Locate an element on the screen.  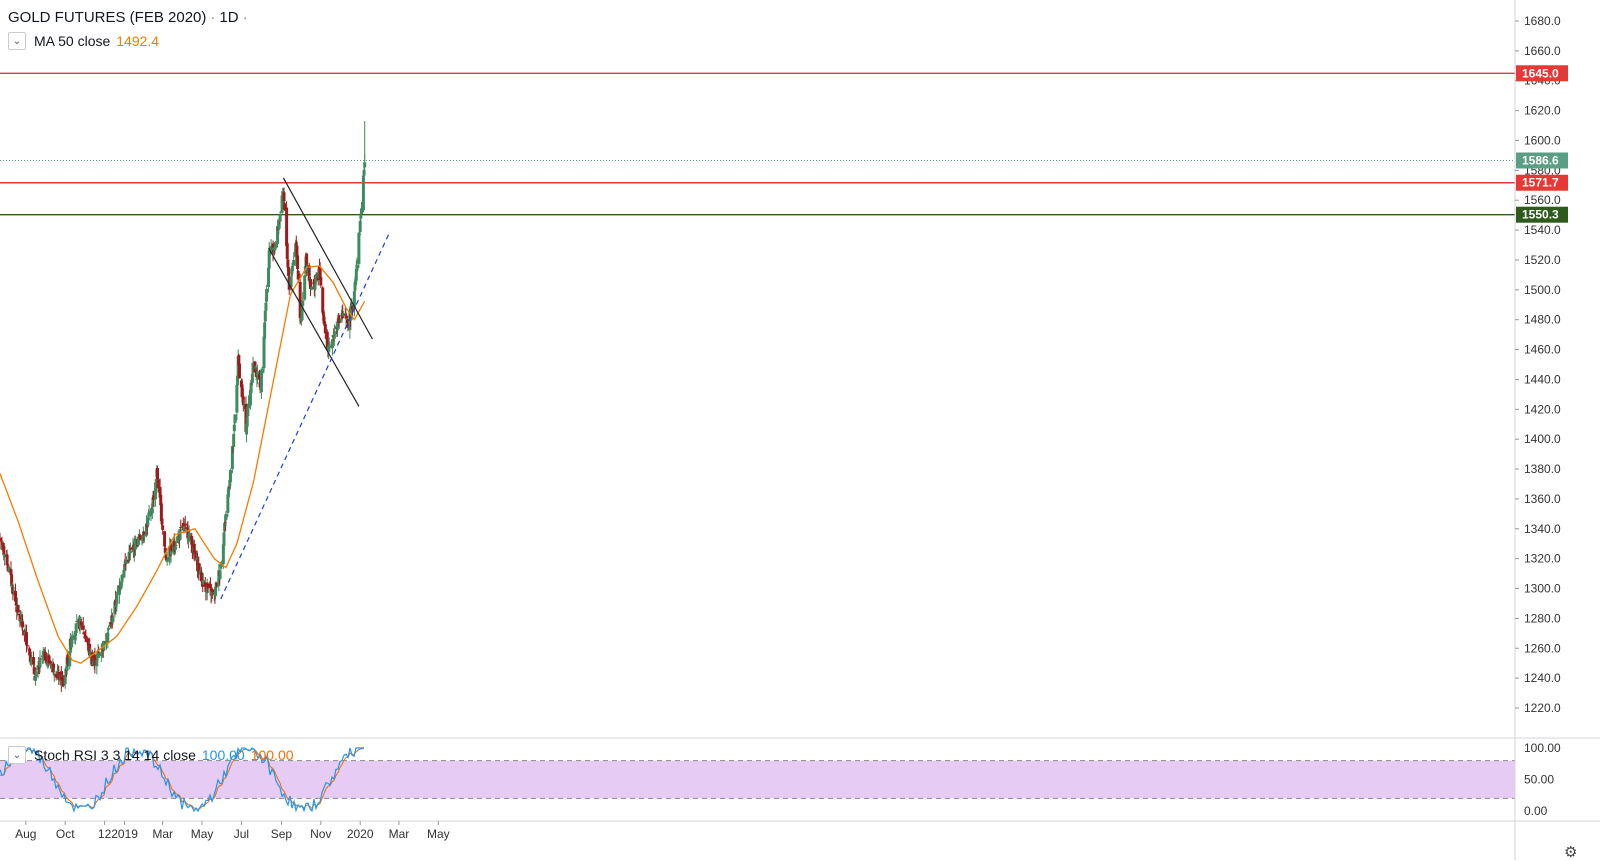
price-tick-label: 1620.0 is located at coordinates (1542, 111).